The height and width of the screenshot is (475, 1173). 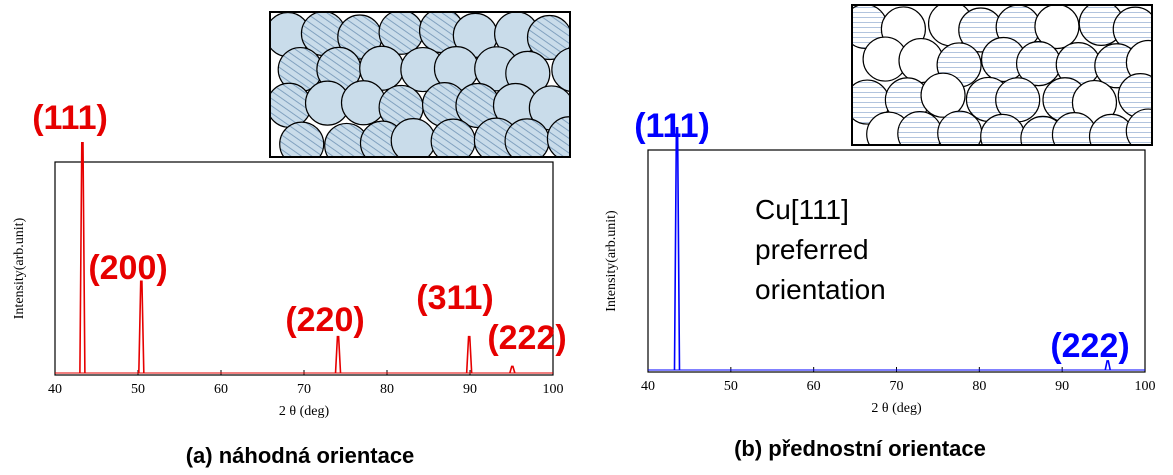 I want to click on peak-label: (311), so click(x=455, y=298).